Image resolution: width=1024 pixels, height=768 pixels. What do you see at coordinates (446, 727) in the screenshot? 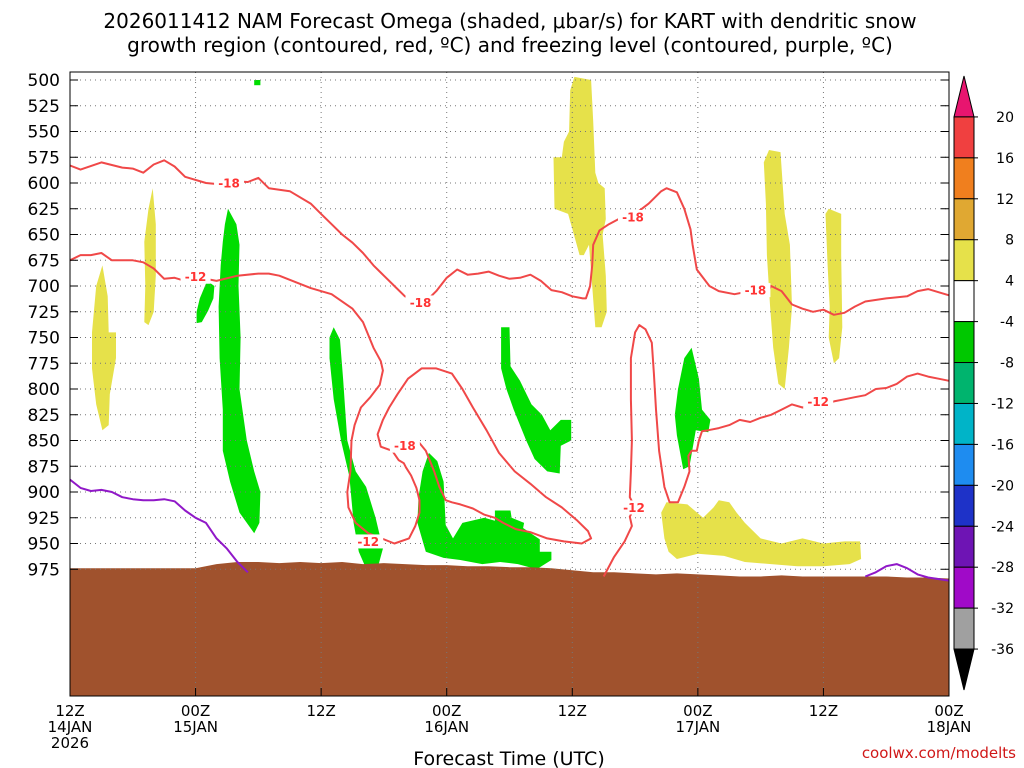
I see `x-tick-label-36-2: 16JAN` at bounding box center [446, 727].